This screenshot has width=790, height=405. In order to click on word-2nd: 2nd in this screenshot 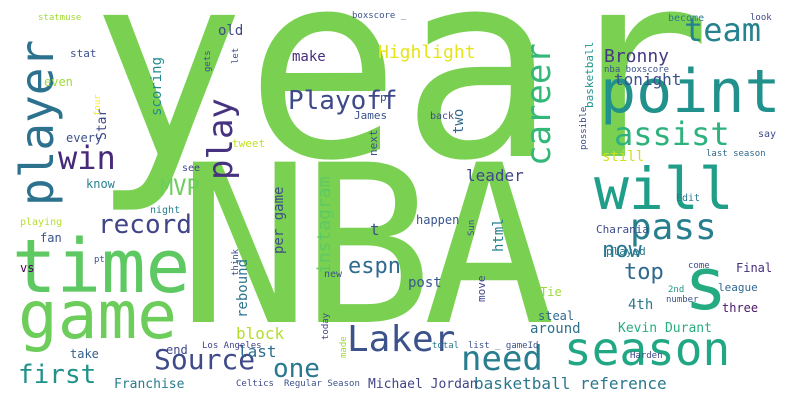, I will do `click(676, 290)`.